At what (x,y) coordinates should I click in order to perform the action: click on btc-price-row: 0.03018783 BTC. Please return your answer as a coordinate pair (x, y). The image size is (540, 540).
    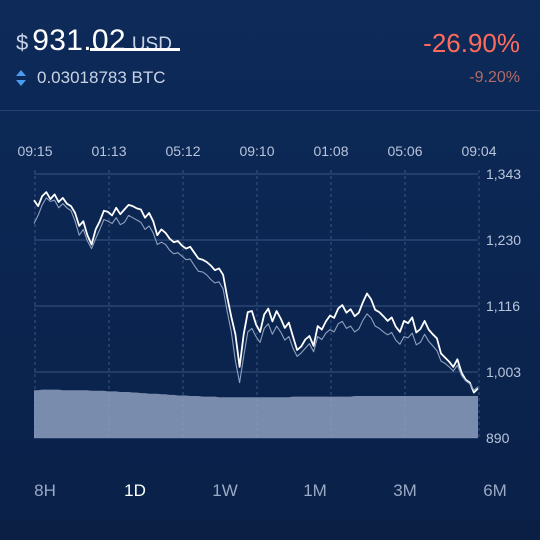
    Looking at the image, I should click on (91, 78).